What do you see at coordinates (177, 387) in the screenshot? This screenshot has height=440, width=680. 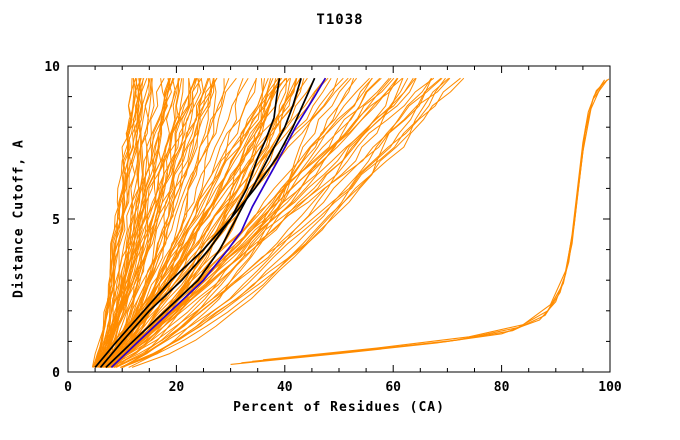 I see `svg-text: 20` at bounding box center [177, 387].